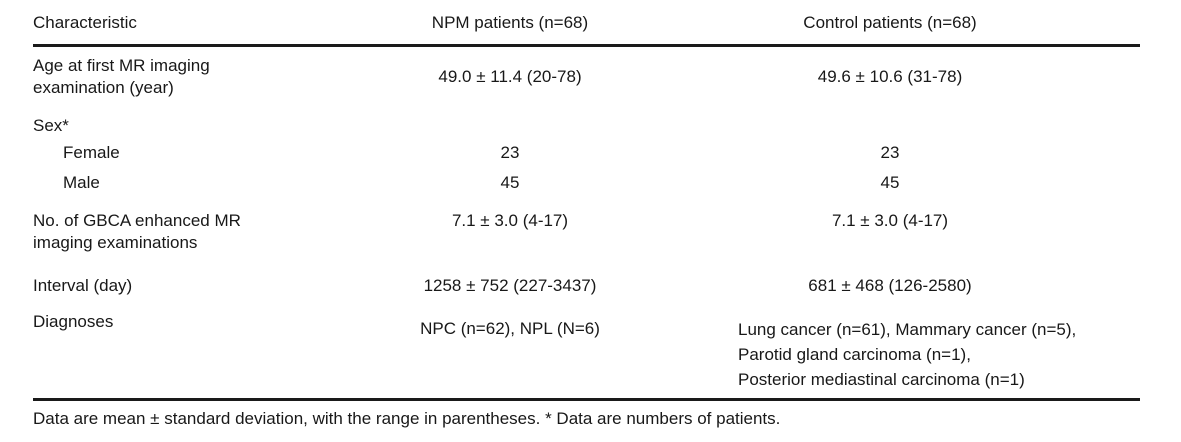 The height and width of the screenshot is (442, 1181). I want to click on npm-value-male: 45, so click(510, 182).